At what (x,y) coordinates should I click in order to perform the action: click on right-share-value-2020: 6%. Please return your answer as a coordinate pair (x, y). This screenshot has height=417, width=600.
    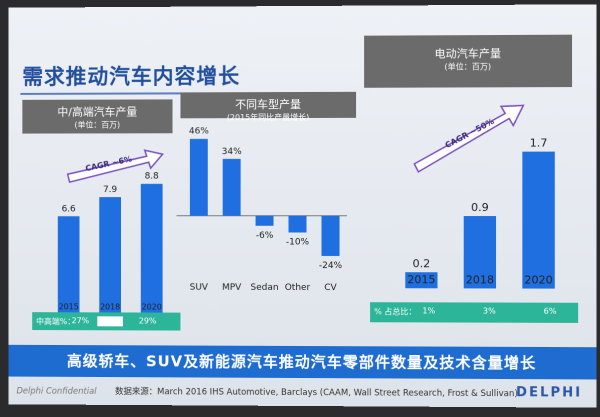
    Looking at the image, I should click on (550, 311).